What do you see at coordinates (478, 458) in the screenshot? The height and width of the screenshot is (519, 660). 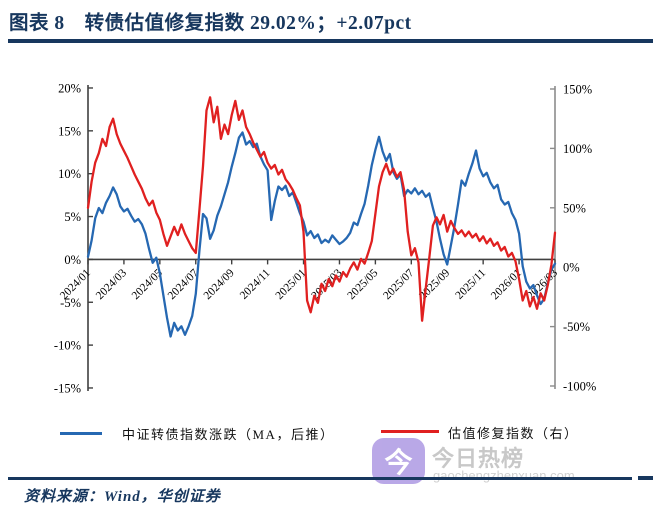 I see `watermark-brand-text: 今日热榜` at bounding box center [478, 458].